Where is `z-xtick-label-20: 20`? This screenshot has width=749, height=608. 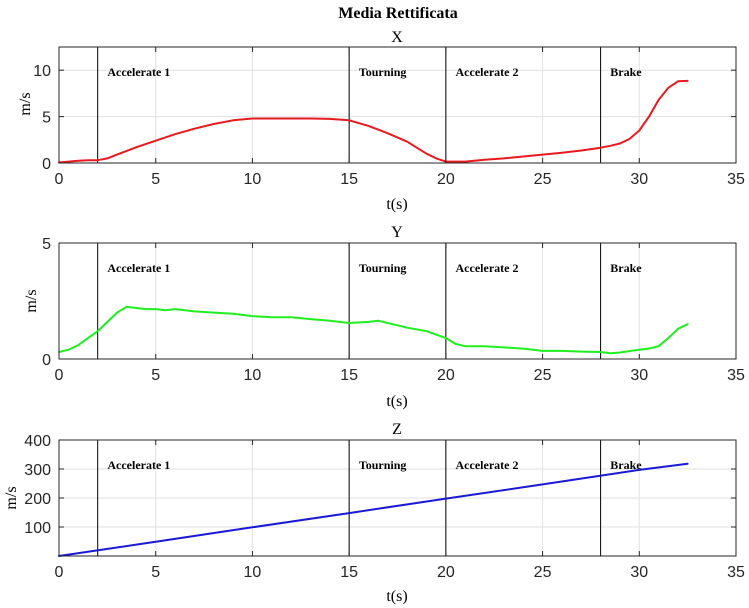 z-xtick-label-20: 20 is located at coordinates (446, 572).